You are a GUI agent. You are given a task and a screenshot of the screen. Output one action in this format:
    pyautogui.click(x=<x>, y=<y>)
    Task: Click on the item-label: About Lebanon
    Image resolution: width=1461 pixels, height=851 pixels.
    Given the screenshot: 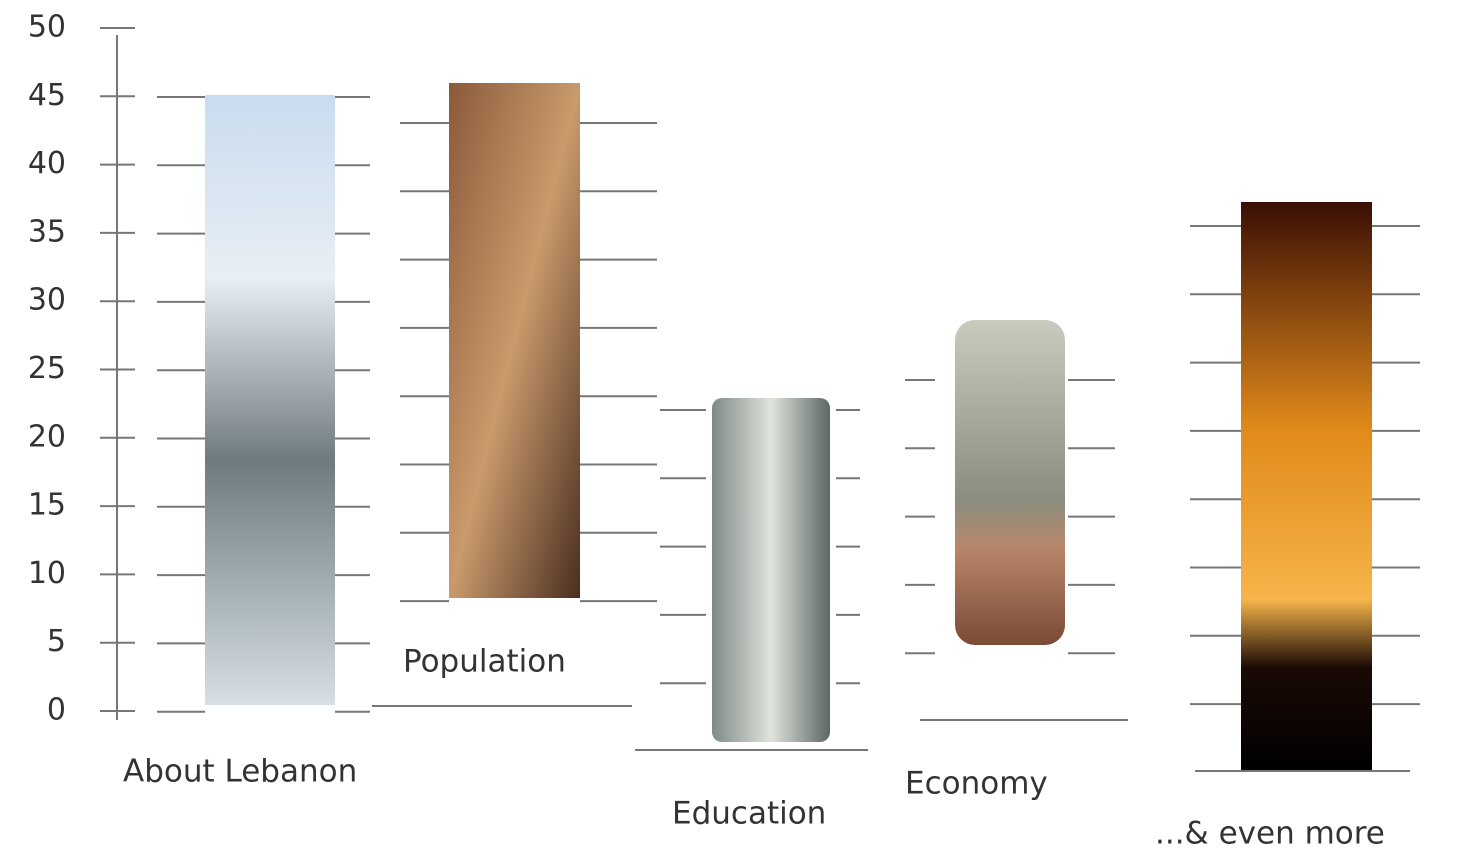 What is the action you would take?
    pyautogui.click(x=240, y=772)
    